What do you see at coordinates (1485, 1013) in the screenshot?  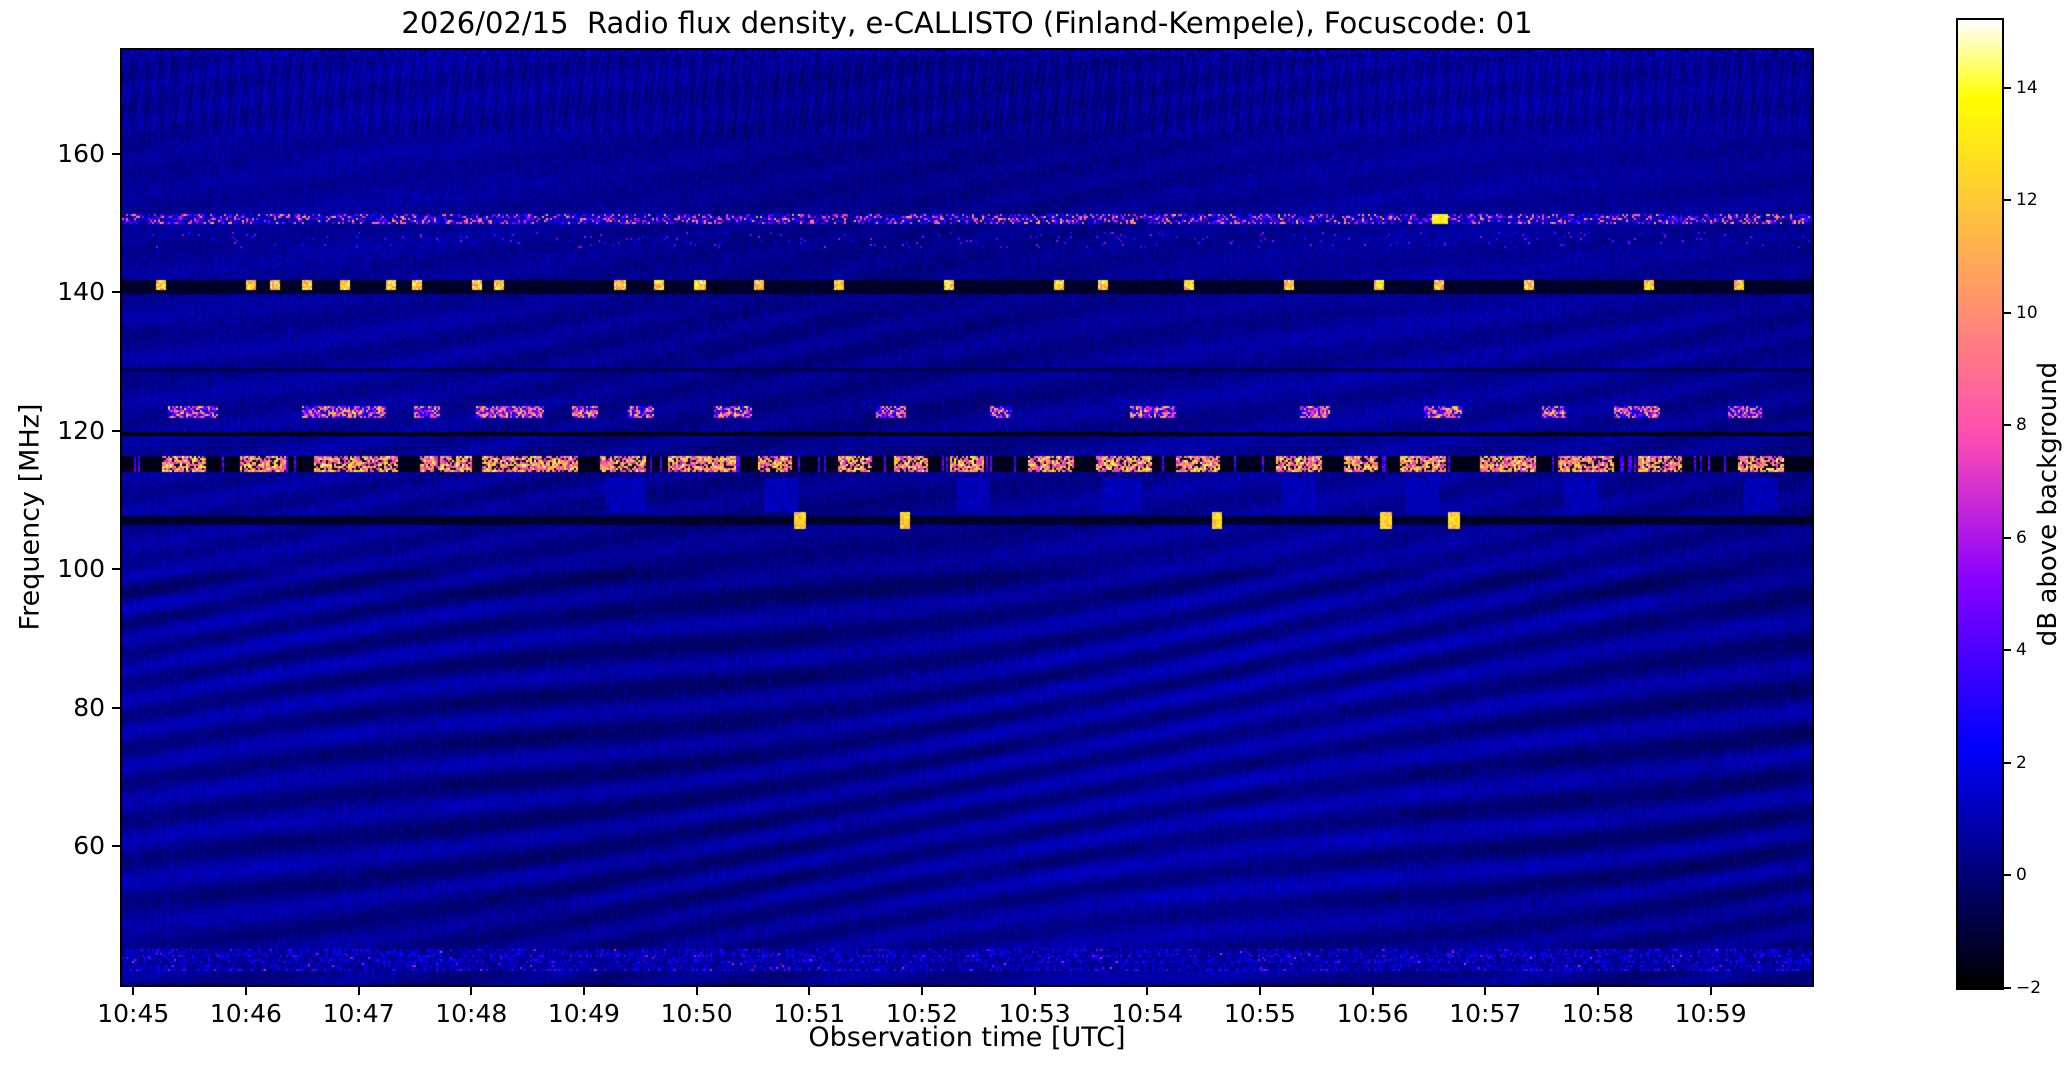 I see `x-tick-label: 10:57` at bounding box center [1485, 1013].